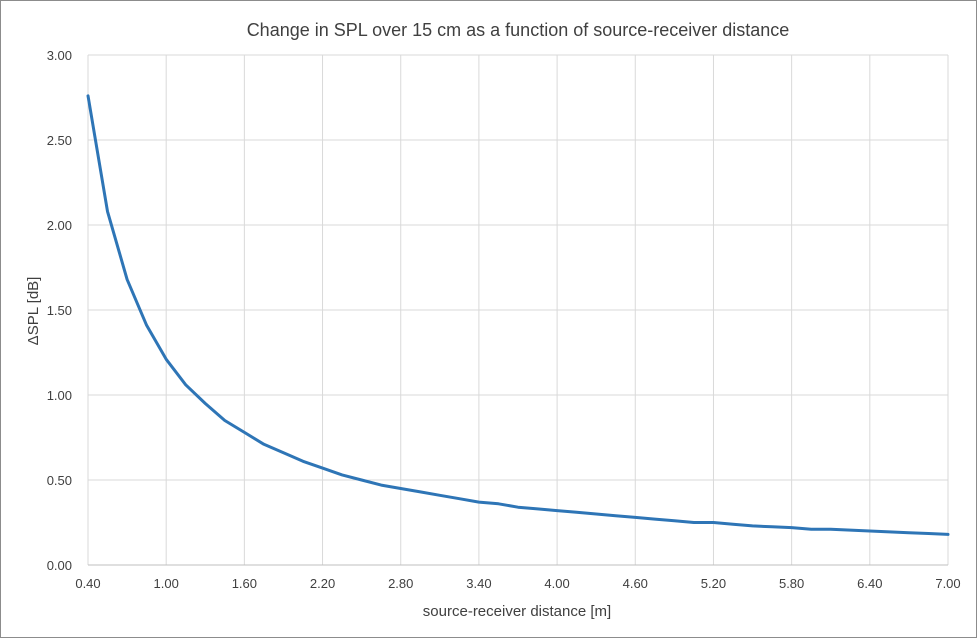  I want to click on y-tick-label: 1.00, so click(59, 395).